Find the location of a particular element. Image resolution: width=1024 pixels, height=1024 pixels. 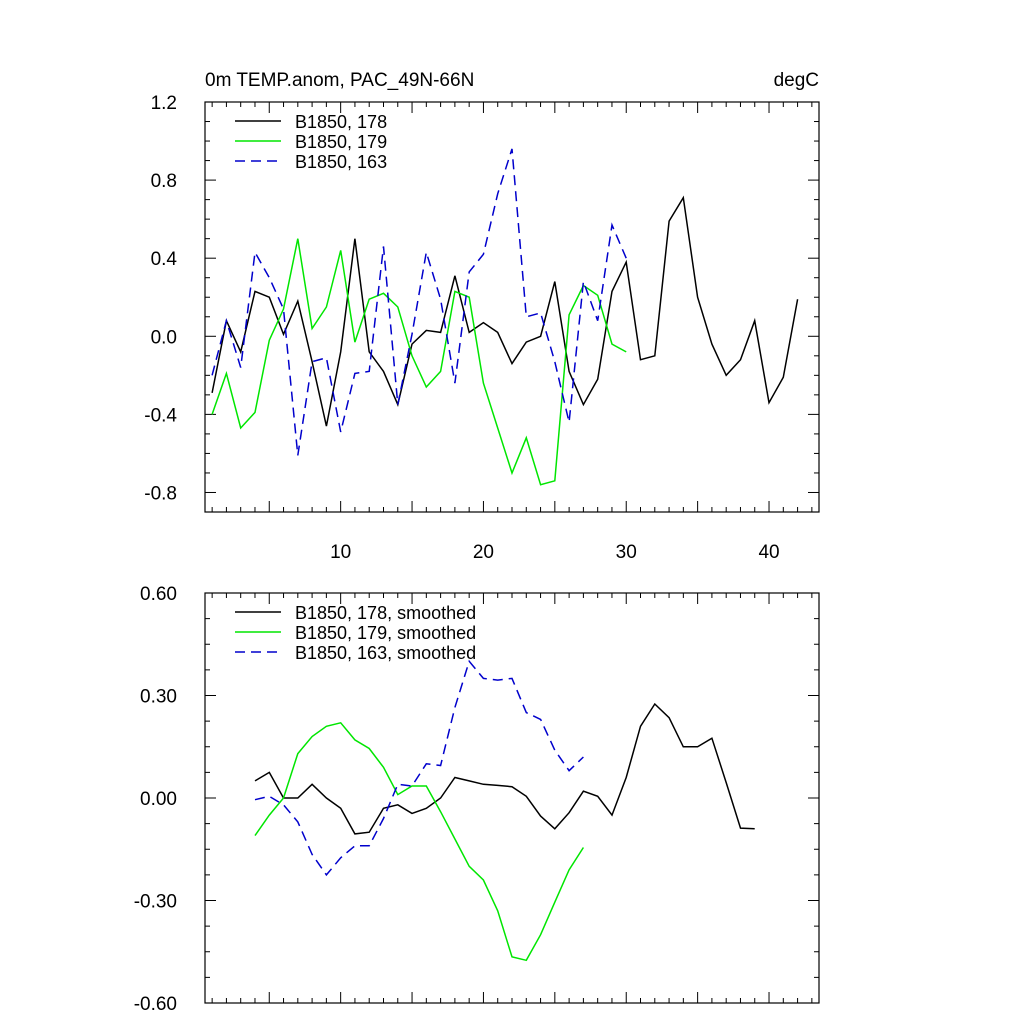

x-tick-label: 20 is located at coordinates (483, 552).